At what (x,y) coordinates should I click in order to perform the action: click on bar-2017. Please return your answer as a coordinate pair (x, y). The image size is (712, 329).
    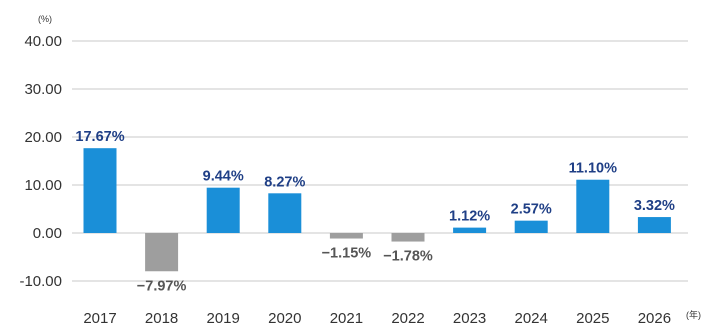
    Looking at the image, I should click on (100, 190).